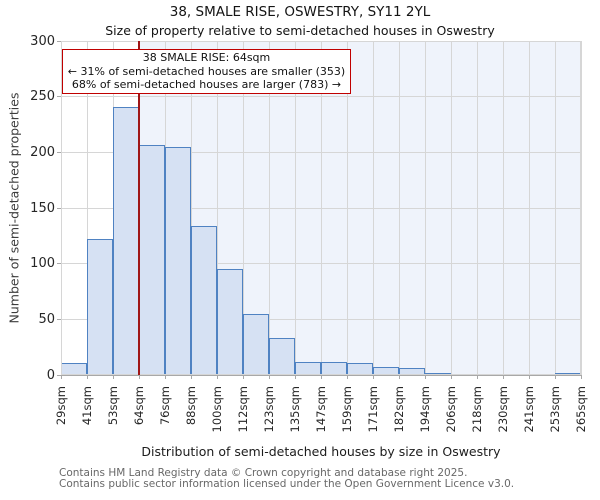  Describe the element at coordinates (217, 409) in the screenshot. I see `x-tick-label-text: 100sqm` at that location.